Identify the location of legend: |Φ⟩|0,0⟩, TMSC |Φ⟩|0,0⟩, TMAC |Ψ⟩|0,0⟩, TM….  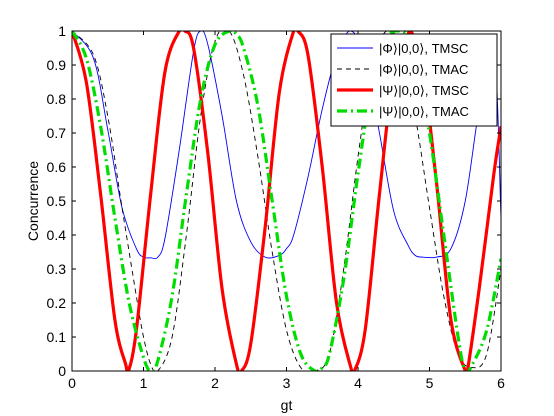
(414, 80).